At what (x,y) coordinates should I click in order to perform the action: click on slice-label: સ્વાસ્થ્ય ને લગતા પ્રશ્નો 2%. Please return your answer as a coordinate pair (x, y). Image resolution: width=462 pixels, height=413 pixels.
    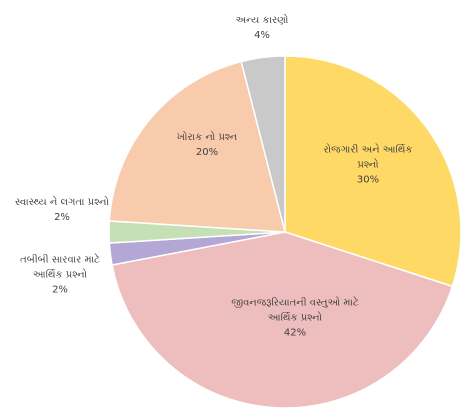
    Looking at the image, I should click on (62, 210).